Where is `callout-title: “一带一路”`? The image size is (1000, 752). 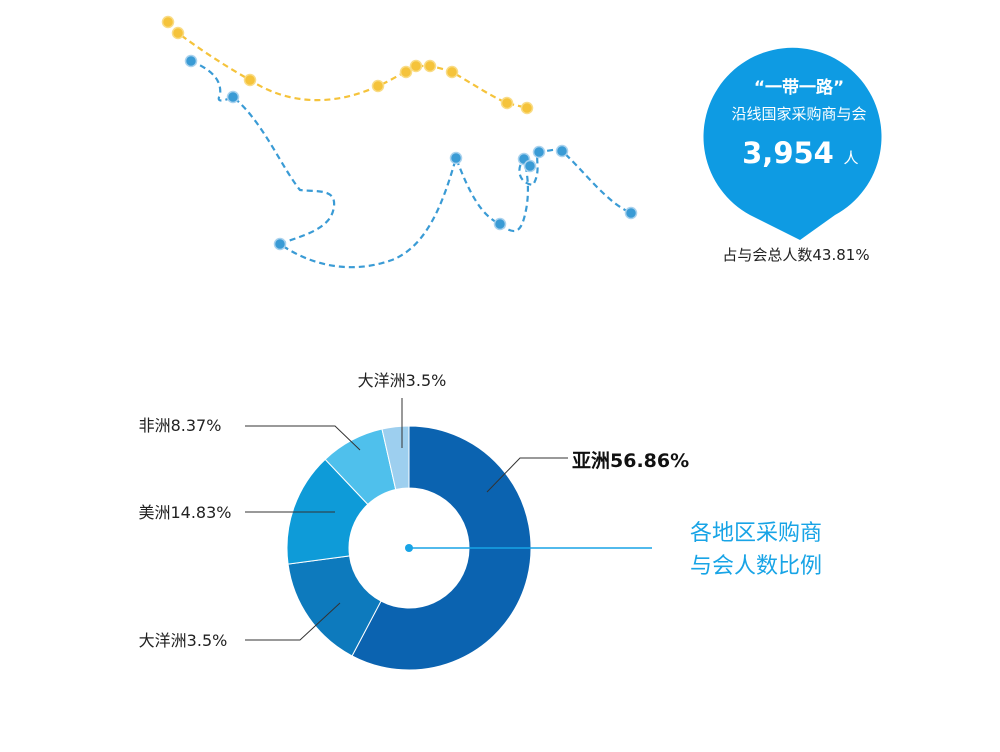 callout-title: “一带一路” is located at coordinates (799, 87).